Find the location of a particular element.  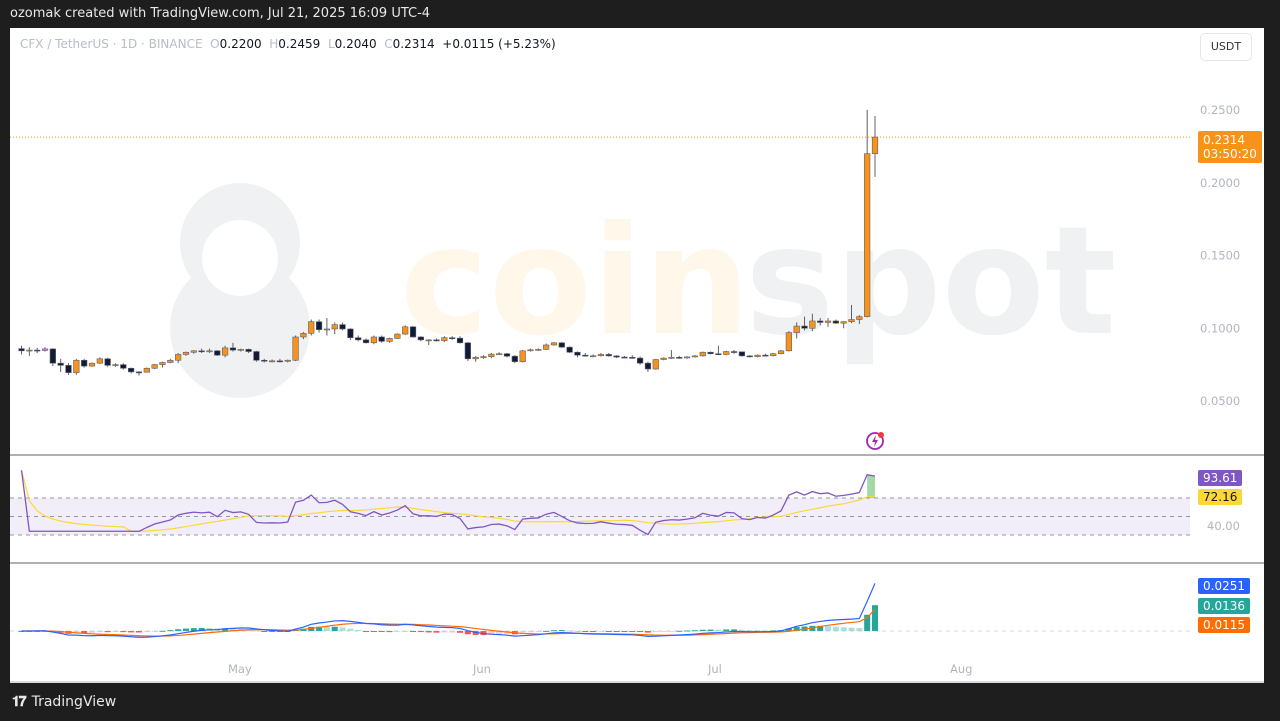

rsi-ma-badge: 72.16 is located at coordinates (1220, 497).